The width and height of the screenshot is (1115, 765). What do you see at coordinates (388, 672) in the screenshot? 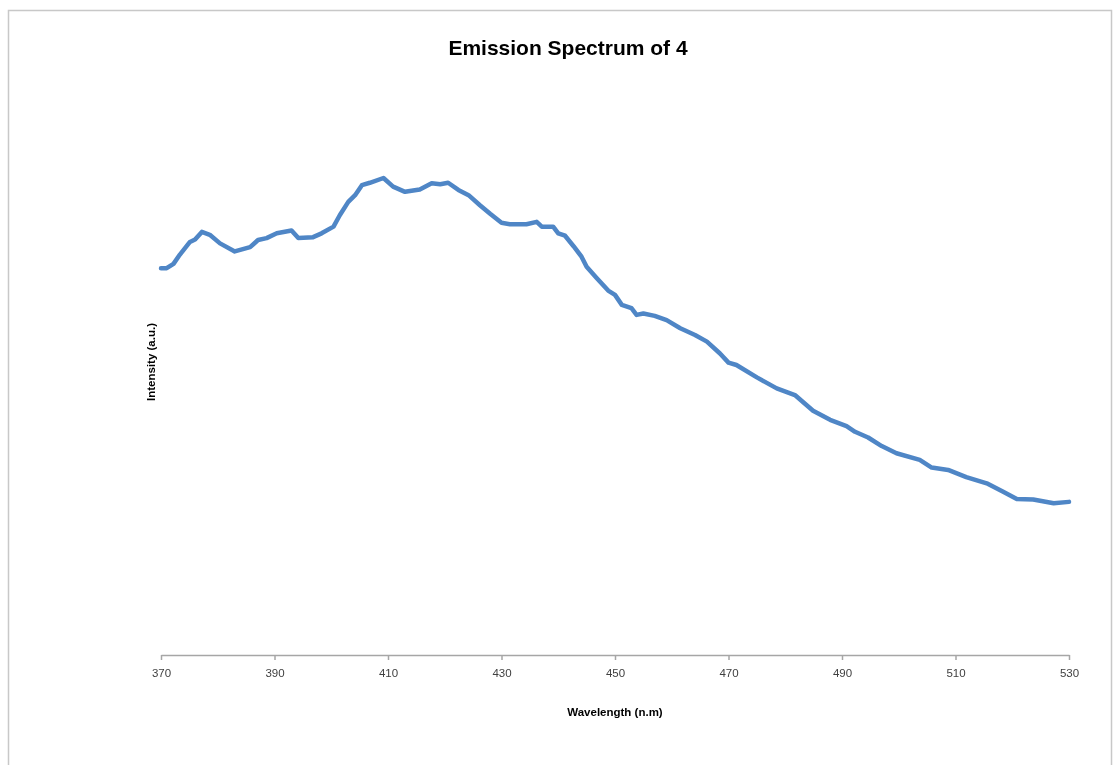
I see `x-tick-label: 410` at bounding box center [388, 672].